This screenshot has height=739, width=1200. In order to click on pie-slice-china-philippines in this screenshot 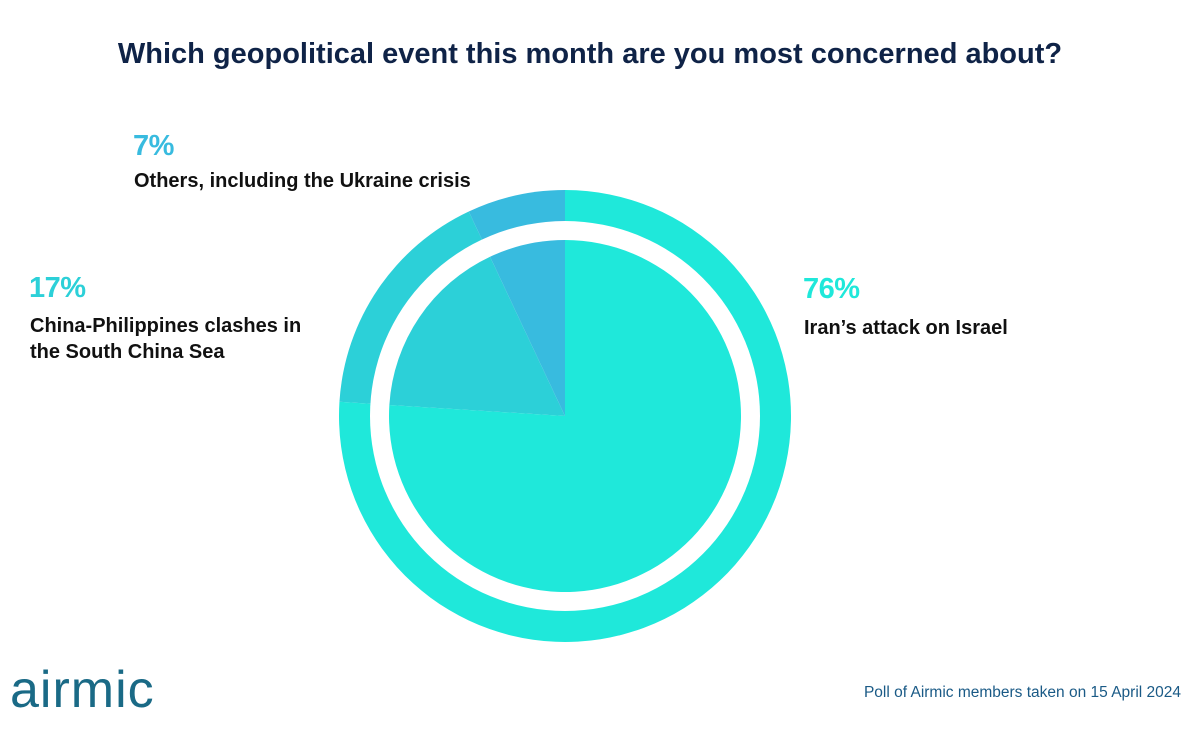, I will do `click(477, 336)`.